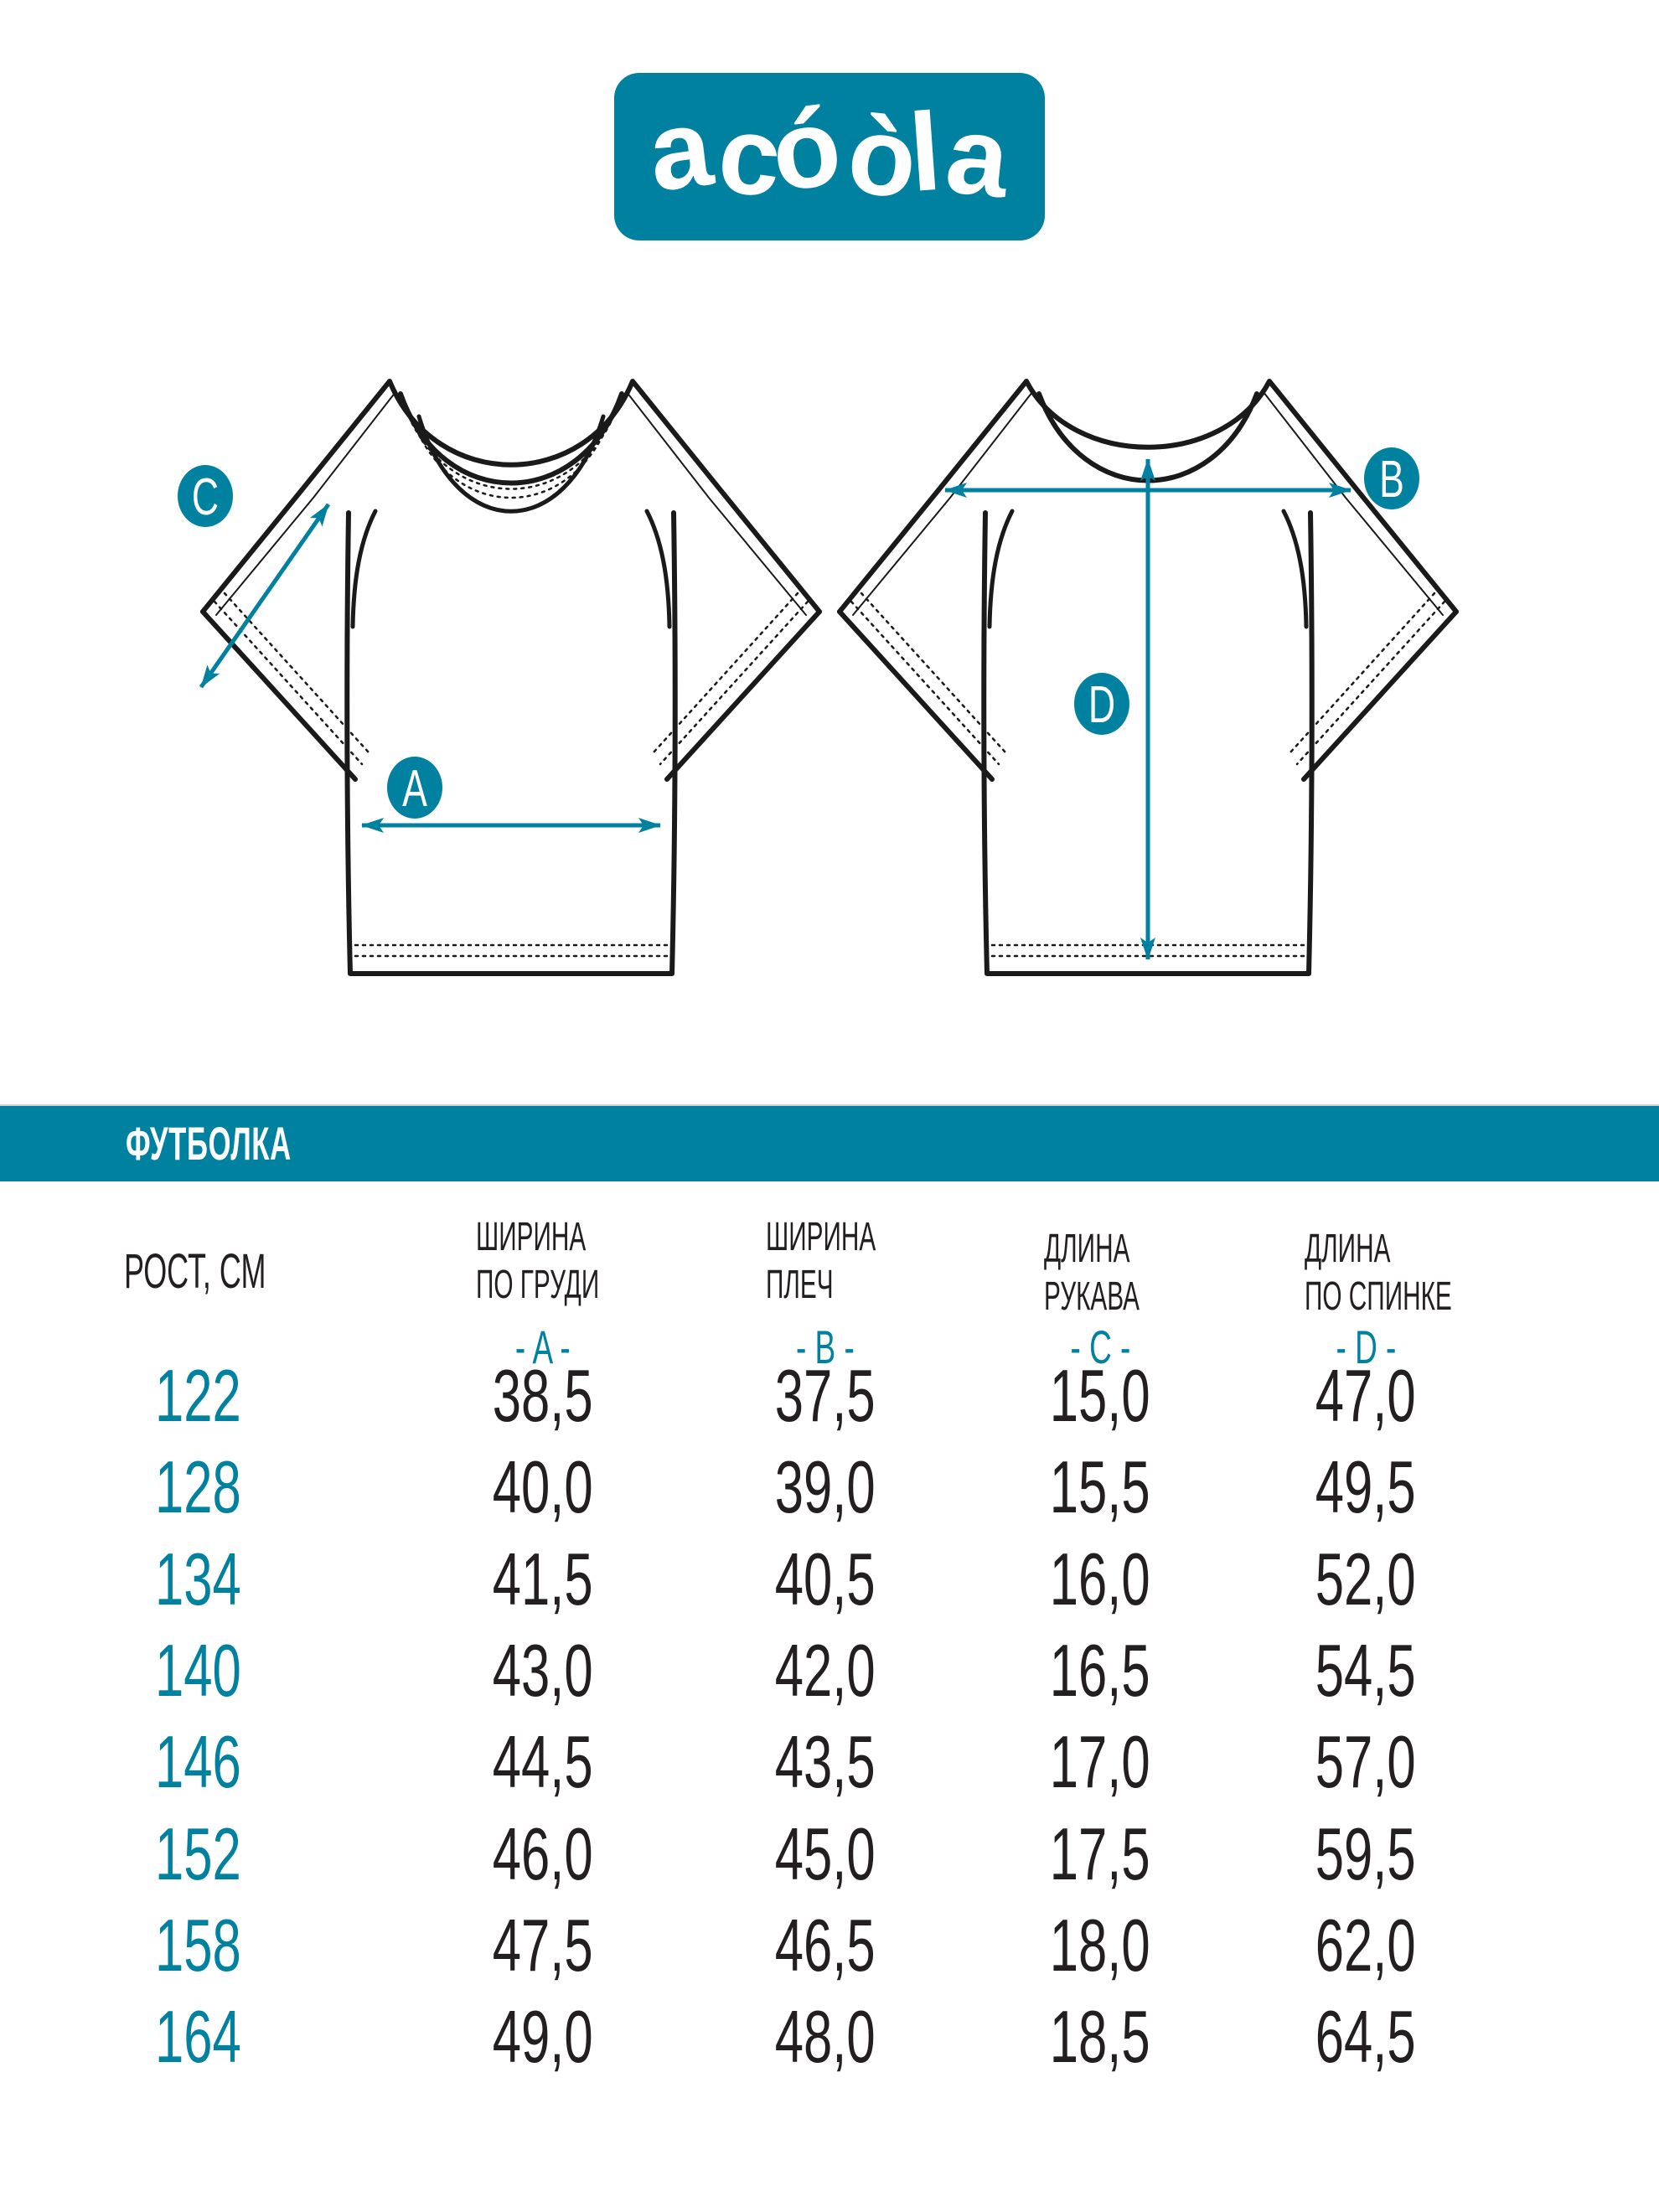 This screenshot has height=2212, width=1659. Describe the element at coordinates (785, 1486) in the screenshot. I see `table-row: 128 40,0 39,0 15,5 49,5` at that location.